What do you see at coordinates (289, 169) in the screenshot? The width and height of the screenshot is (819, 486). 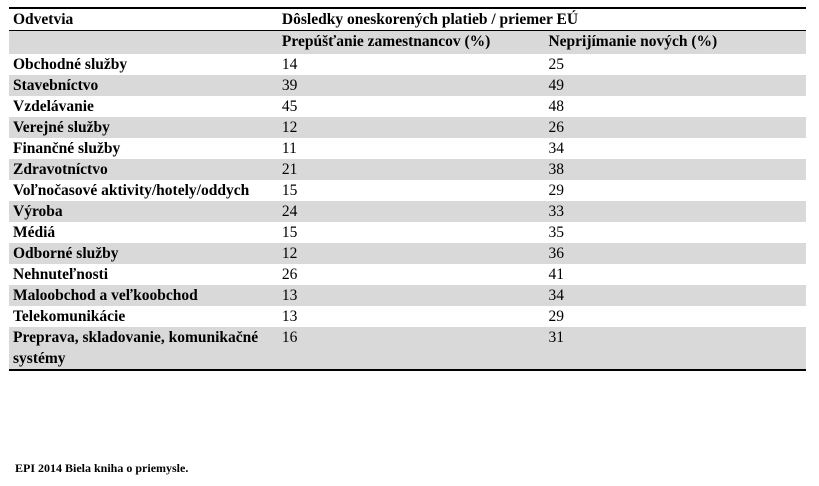 I see `row-layoffs: 21` at bounding box center [289, 169].